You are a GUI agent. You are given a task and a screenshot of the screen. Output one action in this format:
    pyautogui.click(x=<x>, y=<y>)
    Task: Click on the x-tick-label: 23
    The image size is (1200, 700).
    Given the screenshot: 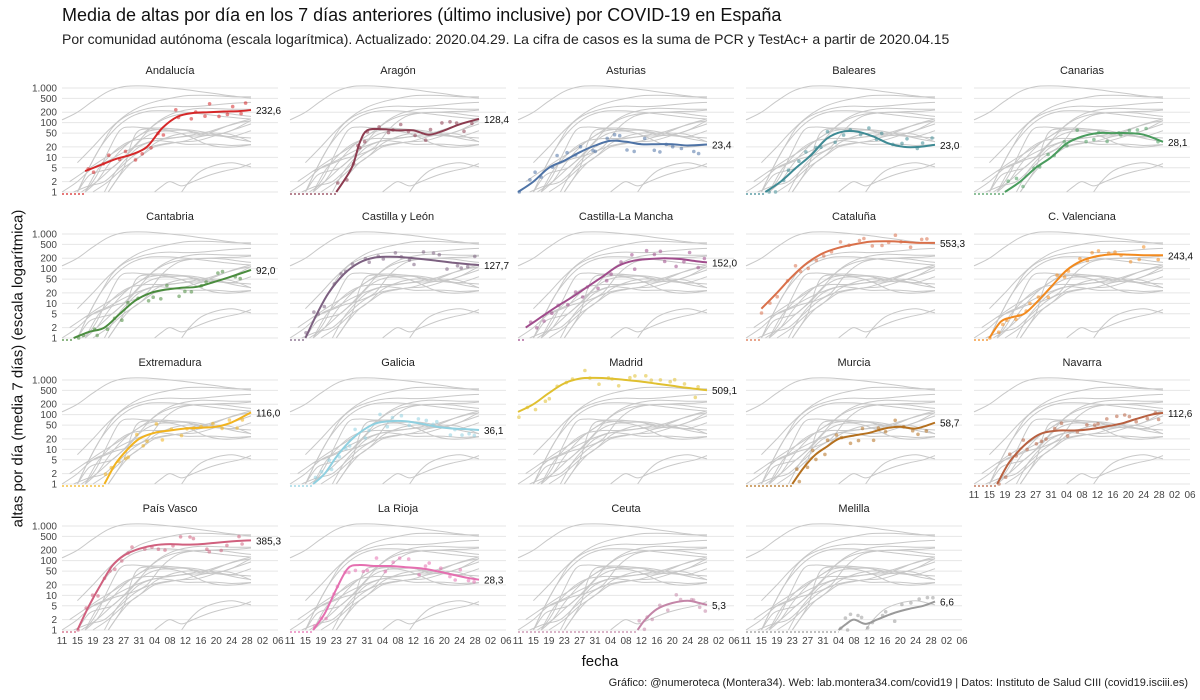 What is the action you would take?
    pyautogui.click(x=793, y=641)
    